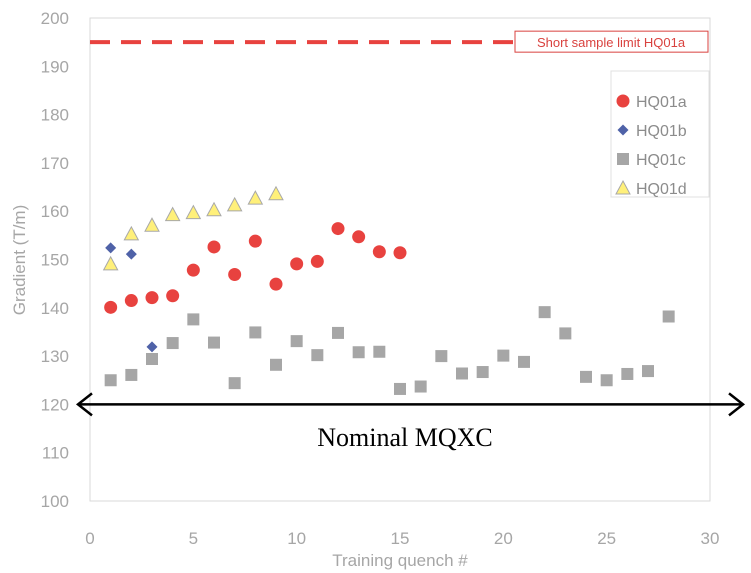  I want to click on y-tick-label: 150, so click(55, 260).